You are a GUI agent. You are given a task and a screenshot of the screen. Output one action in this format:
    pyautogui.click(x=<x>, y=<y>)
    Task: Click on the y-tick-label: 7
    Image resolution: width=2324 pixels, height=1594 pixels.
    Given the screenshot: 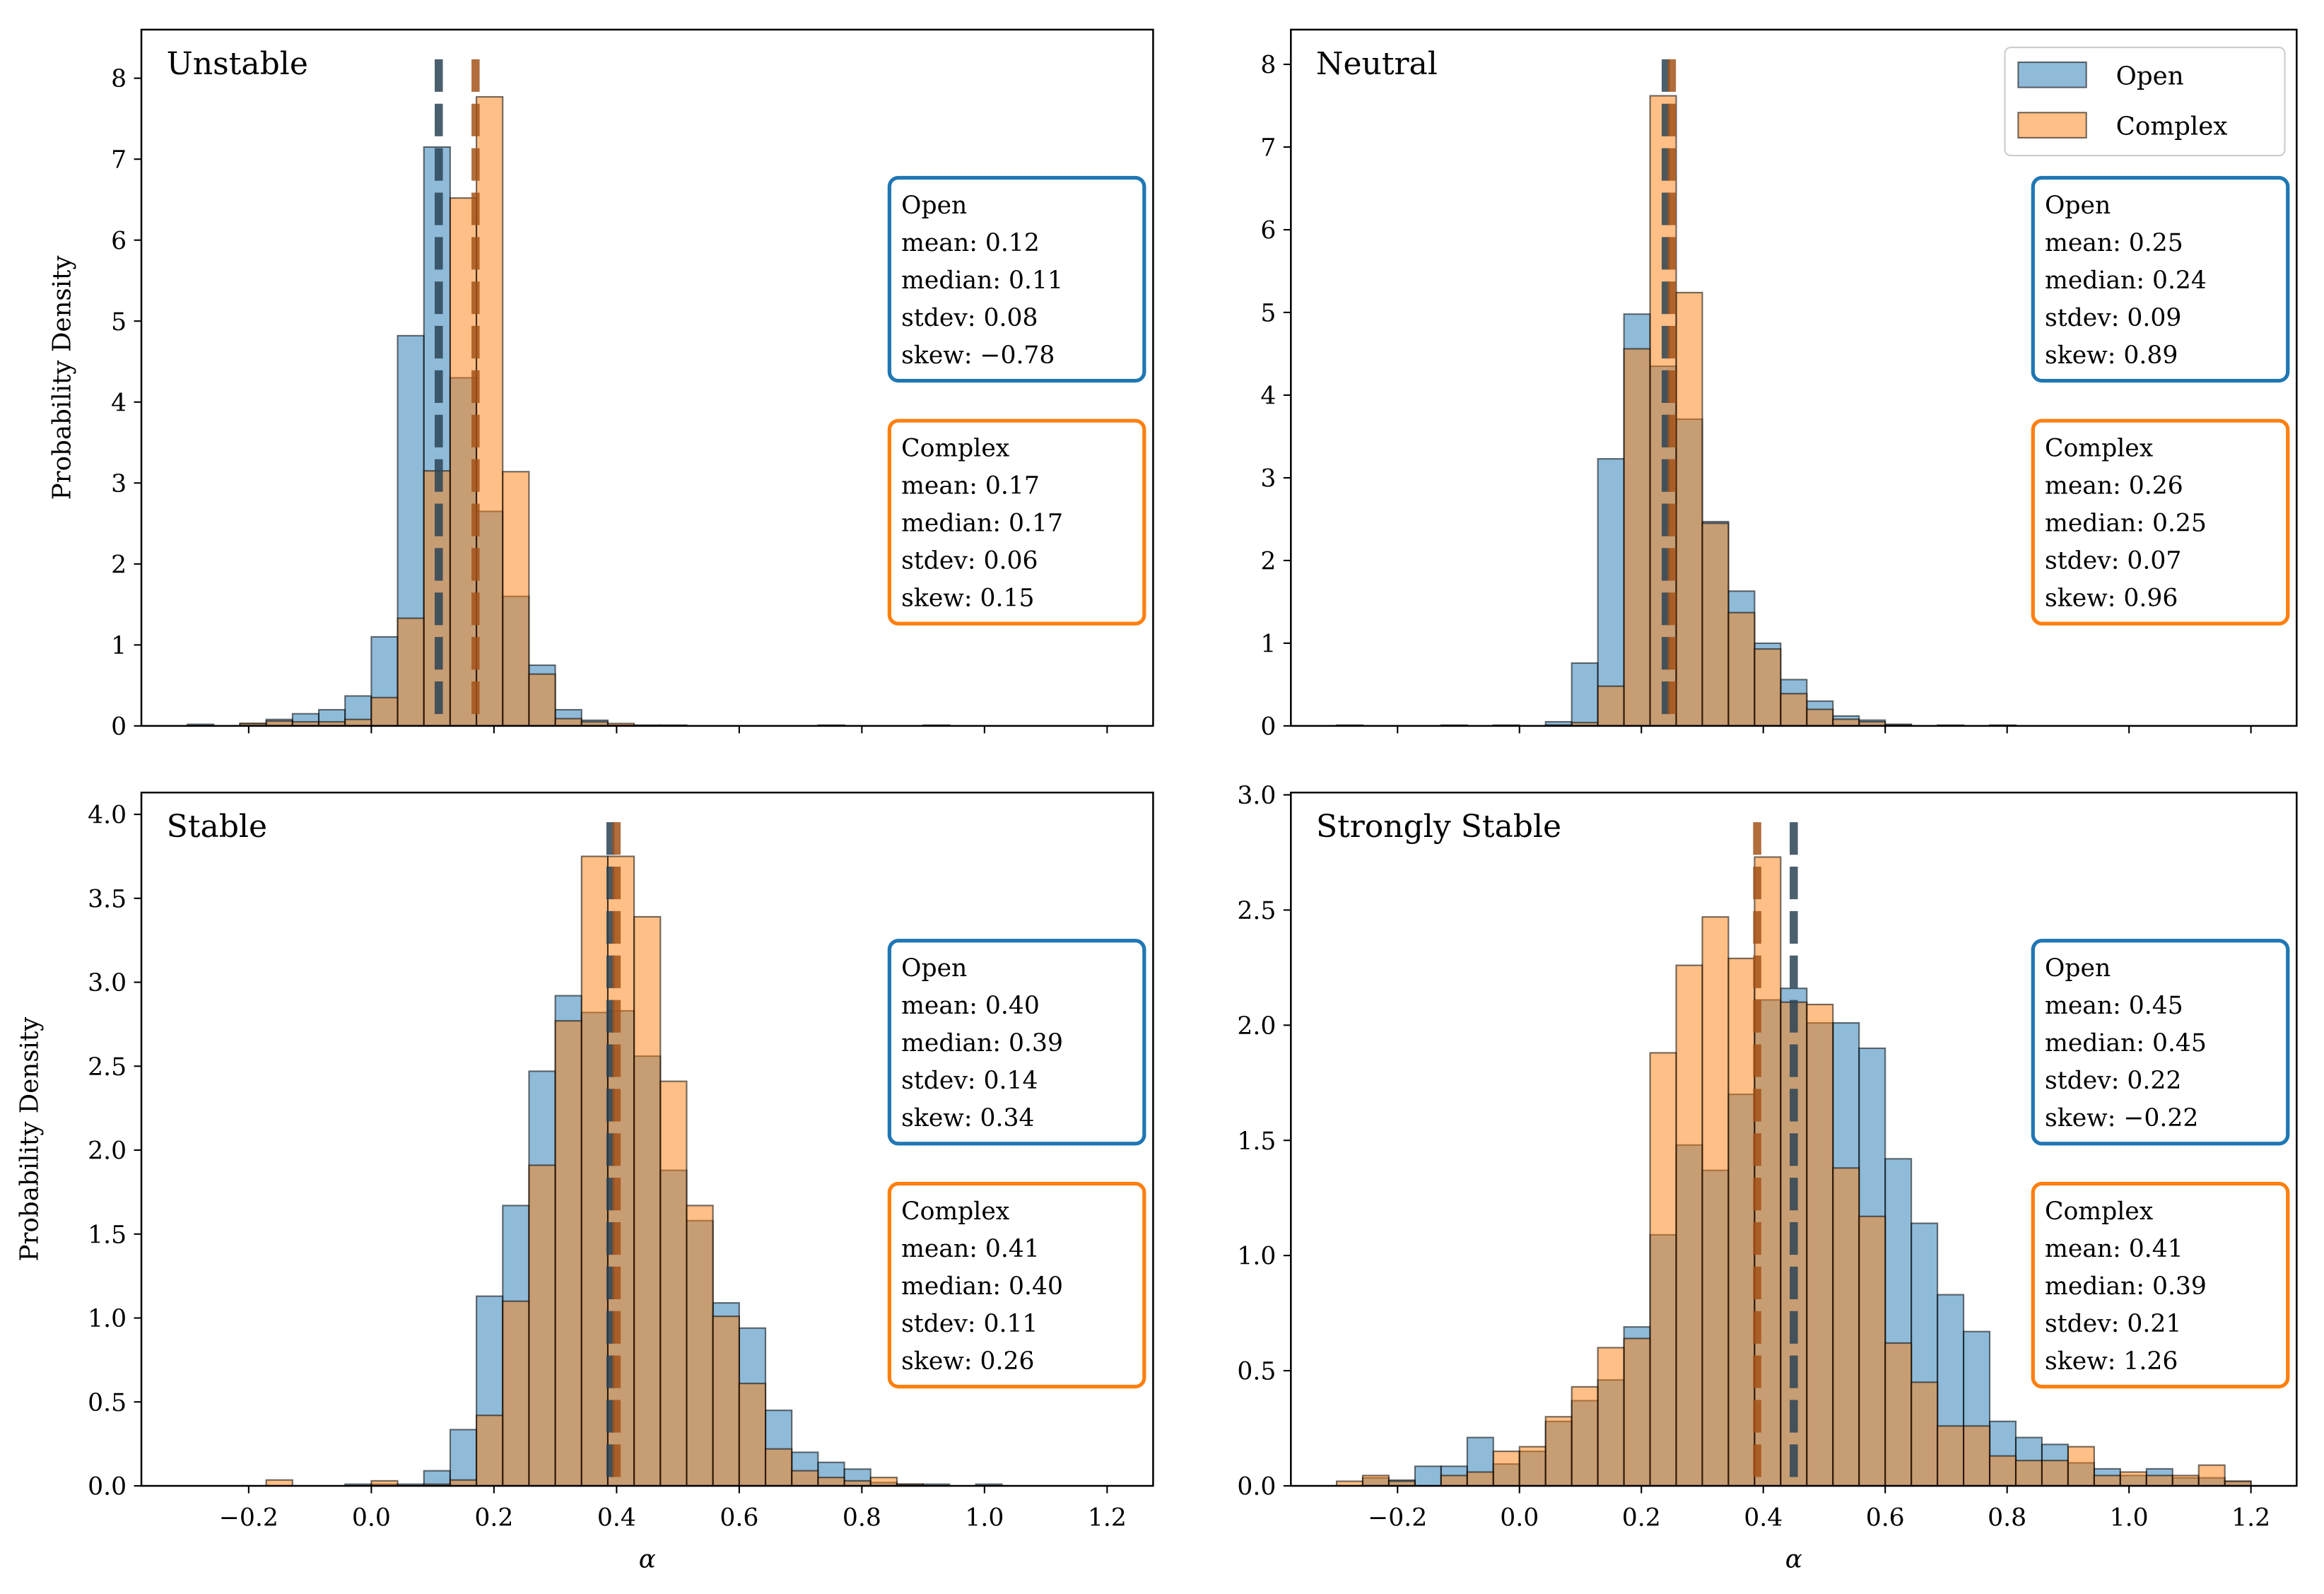 What is the action you would take?
    pyautogui.click(x=1268, y=148)
    